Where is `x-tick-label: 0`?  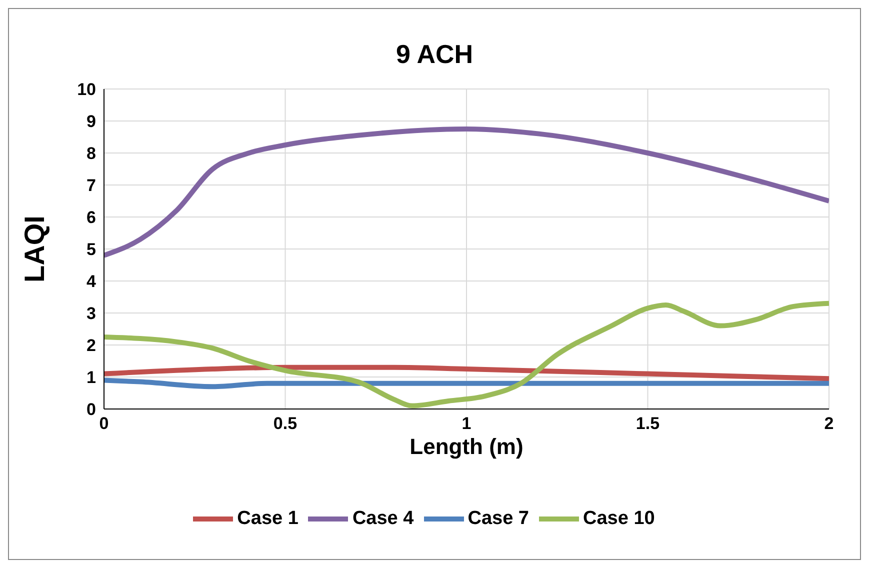 x-tick-label: 0 is located at coordinates (104, 424).